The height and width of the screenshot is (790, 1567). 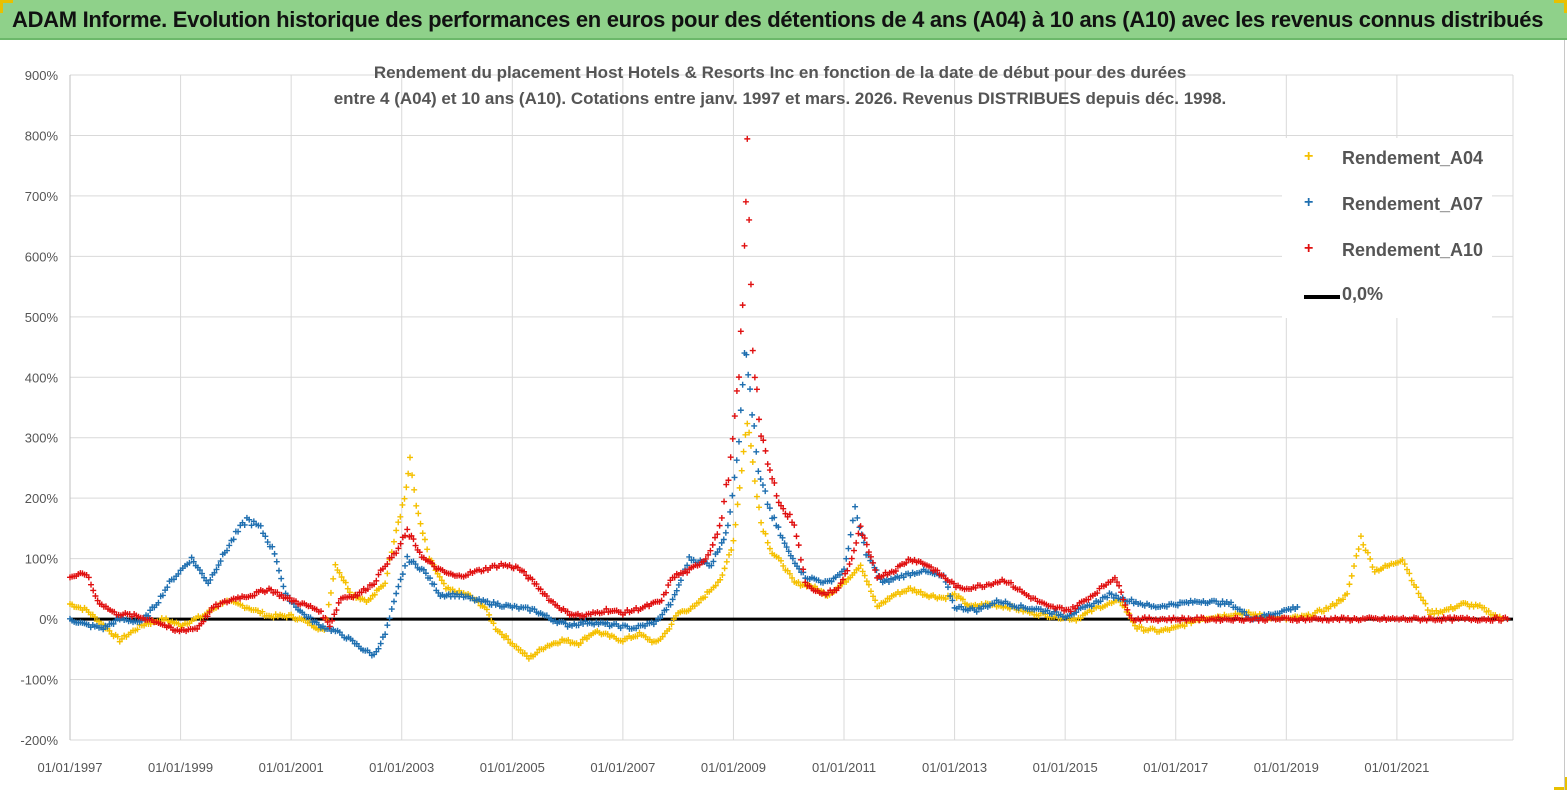 I want to click on x-tick-label: 01/01/2021, so click(x=1396, y=767).